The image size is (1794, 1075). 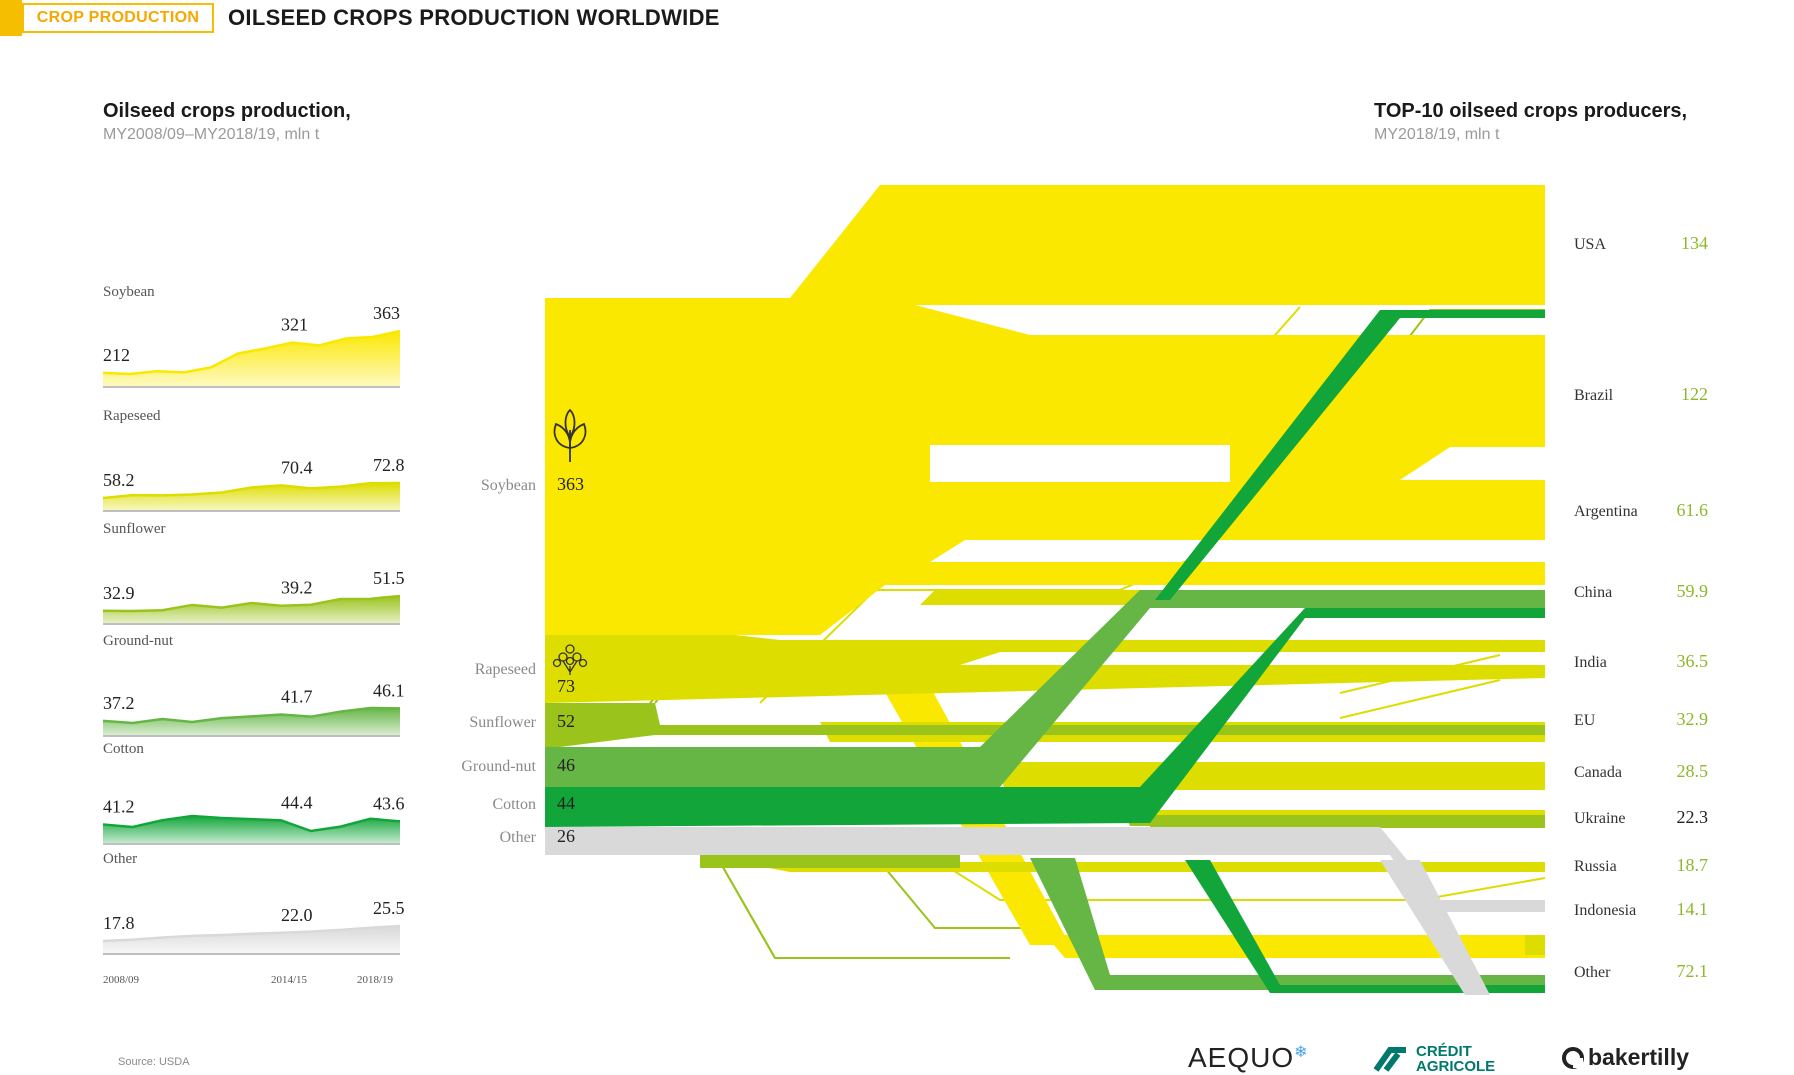 What do you see at coordinates (1693, 591) in the screenshot?
I see `target-value: 59.9` at bounding box center [1693, 591].